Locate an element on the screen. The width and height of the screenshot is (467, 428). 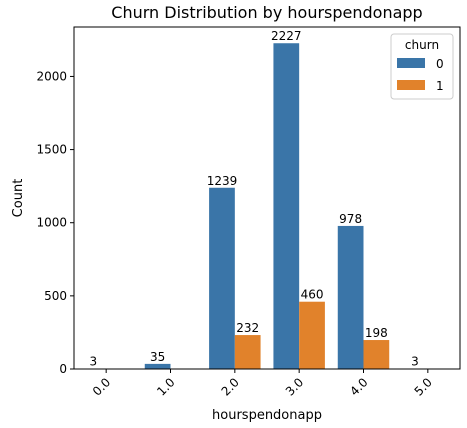
x-tick-label: 2.0 is located at coordinates (230, 386).